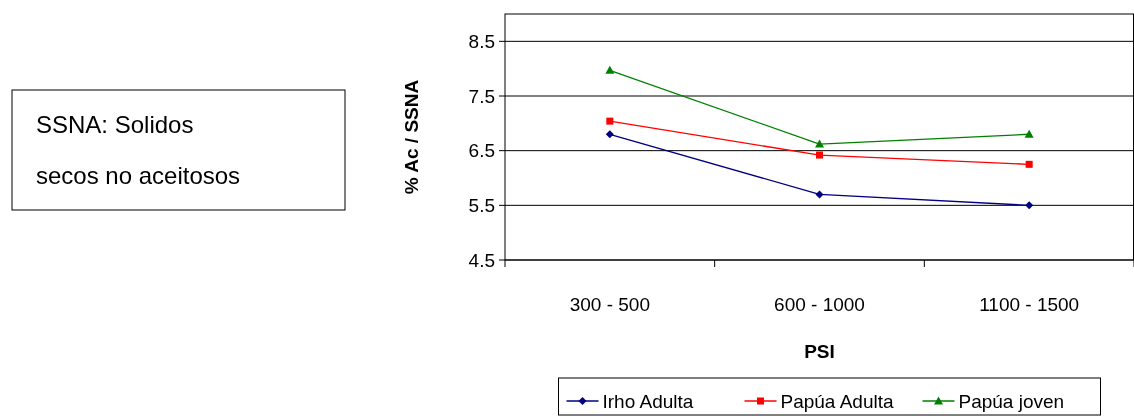 The height and width of the screenshot is (416, 1134). I want to click on x-tick-label: 600 - 1000, so click(819, 304).